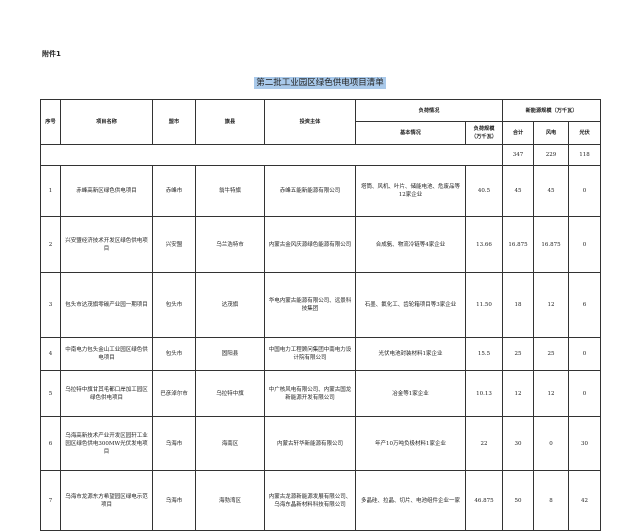  Describe the element at coordinates (106, 122) in the screenshot. I see `header-name: 项目名称` at that location.